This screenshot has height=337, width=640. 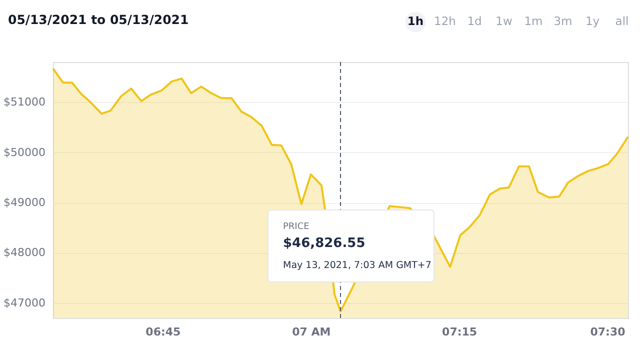 I want to click on x-tick-label: 07 AM, so click(x=311, y=331).